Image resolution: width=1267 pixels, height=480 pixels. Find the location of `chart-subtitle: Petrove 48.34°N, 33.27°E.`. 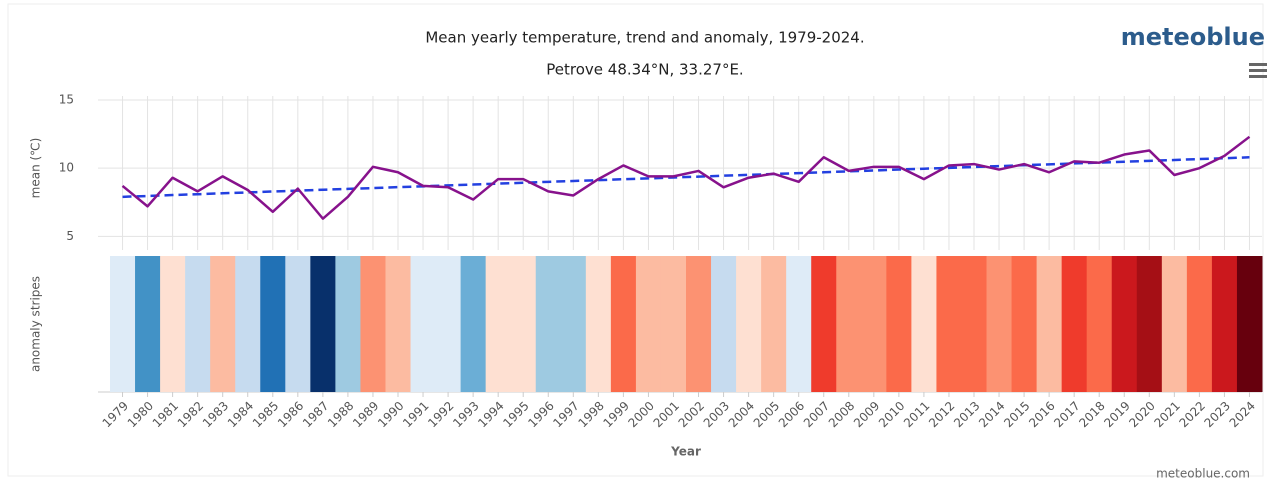

chart-subtitle: Petrove 48.34°N, 33.27°E. is located at coordinates (644, 70).